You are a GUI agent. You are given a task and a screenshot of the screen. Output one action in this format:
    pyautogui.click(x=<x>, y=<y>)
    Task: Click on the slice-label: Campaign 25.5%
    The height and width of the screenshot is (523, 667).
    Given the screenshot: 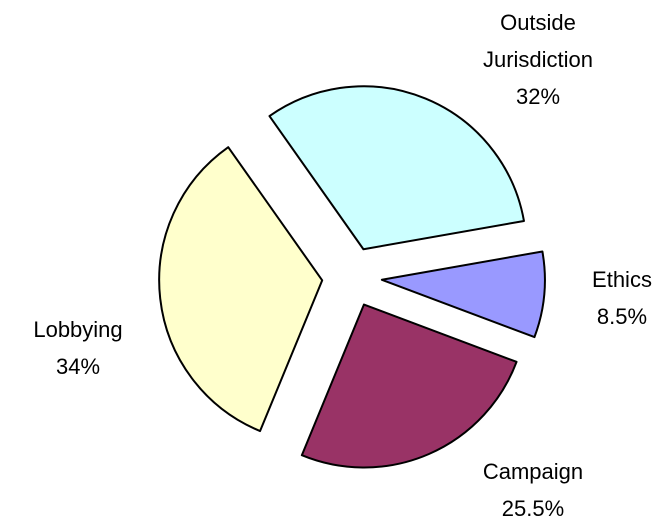 What is the action you would take?
    pyautogui.click(x=533, y=488)
    